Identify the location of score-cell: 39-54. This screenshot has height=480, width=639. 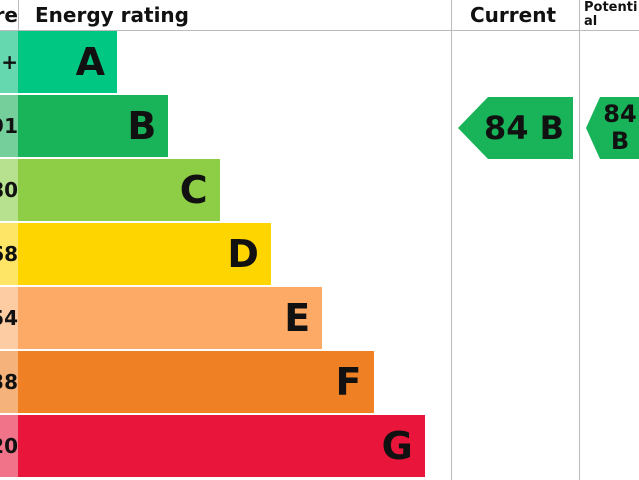
(9, 318).